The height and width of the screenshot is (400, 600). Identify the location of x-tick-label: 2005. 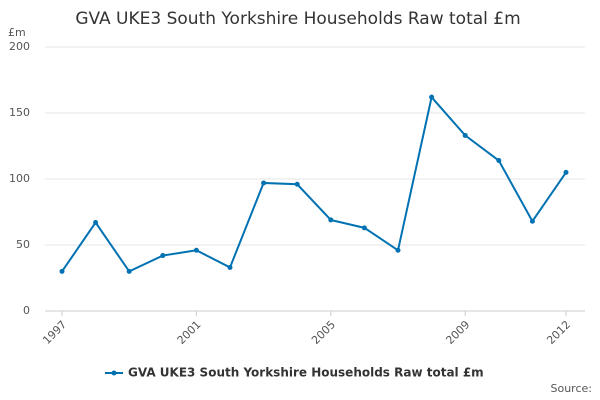
(323, 332).